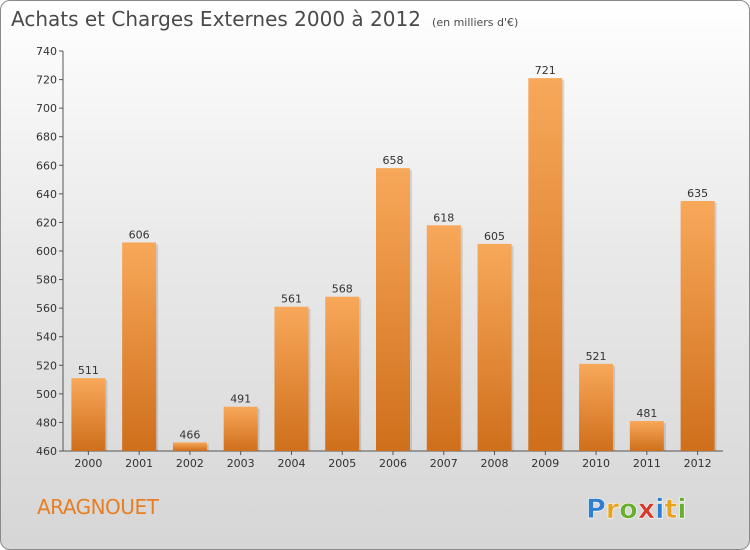  What do you see at coordinates (46, 422) in the screenshot?
I see `y-tick-label: 480` at bounding box center [46, 422].